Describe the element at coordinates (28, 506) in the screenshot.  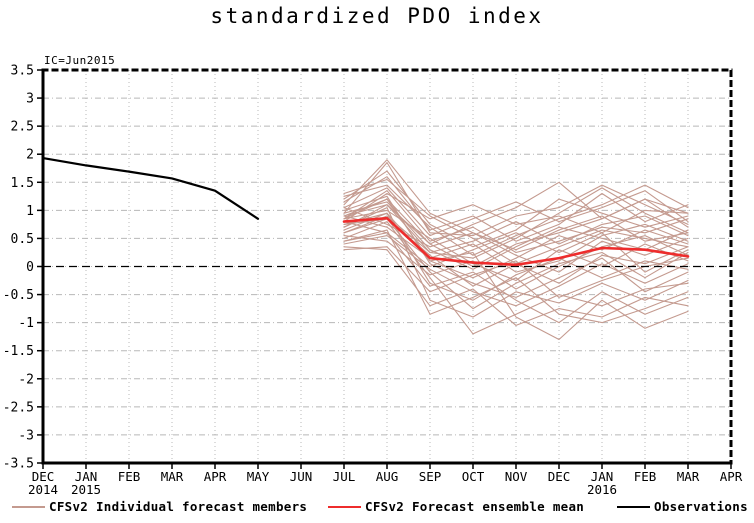
I see `members-line-swatch` at that location.